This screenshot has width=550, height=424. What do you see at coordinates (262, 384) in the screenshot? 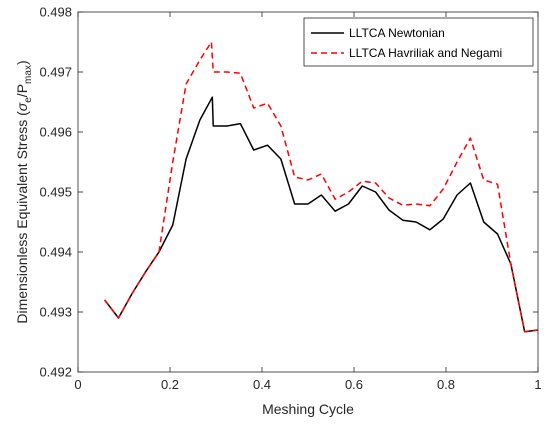
I see `x-tick-label: 0.4` at bounding box center [262, 384].